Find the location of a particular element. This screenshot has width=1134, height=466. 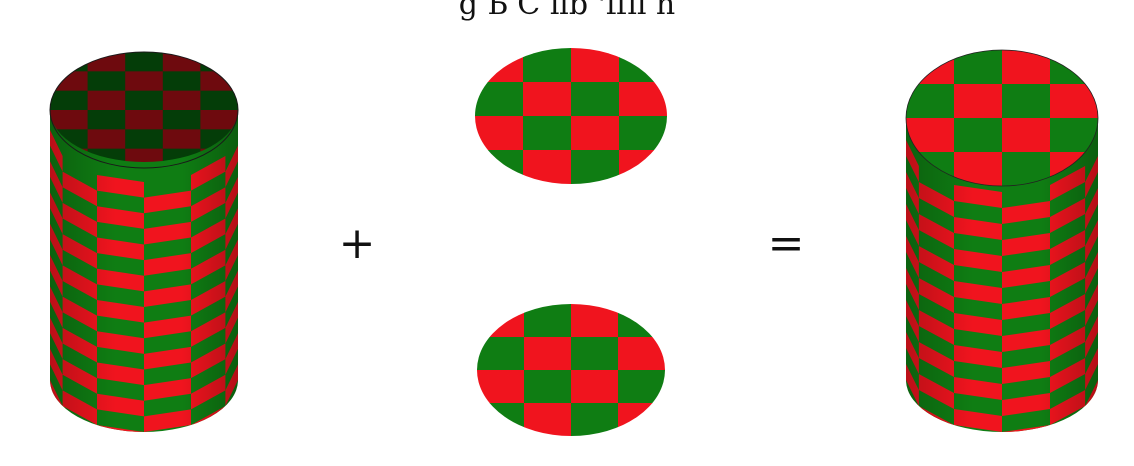

bottom-disk-face is located at coordinates (571, 370).